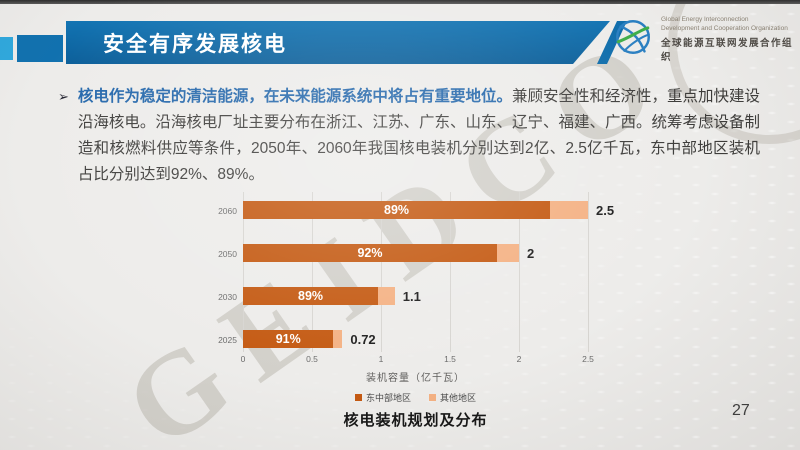 The image size is (800, 450). I want to click on legend-item: 东中部地区, so click(382, 397).